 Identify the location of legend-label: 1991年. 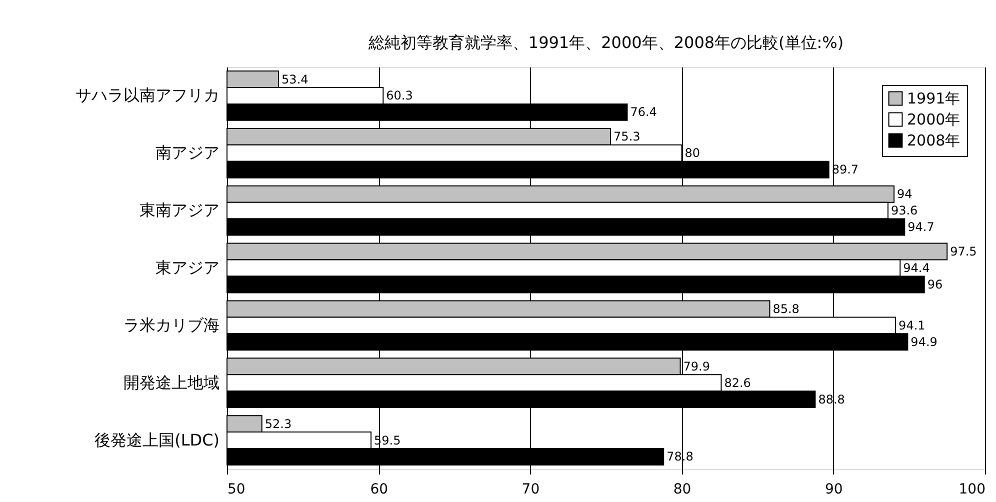
(933, 99).